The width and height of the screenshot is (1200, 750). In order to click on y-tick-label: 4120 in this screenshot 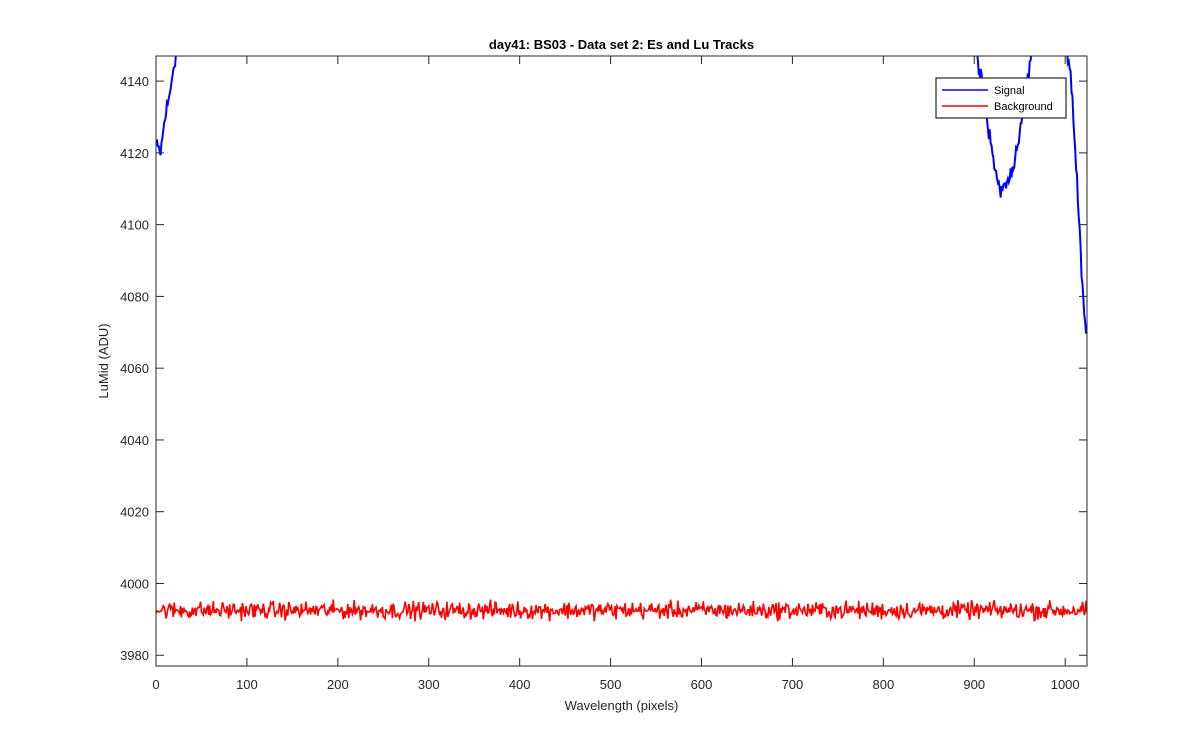, I will do `click(134, 153)`.